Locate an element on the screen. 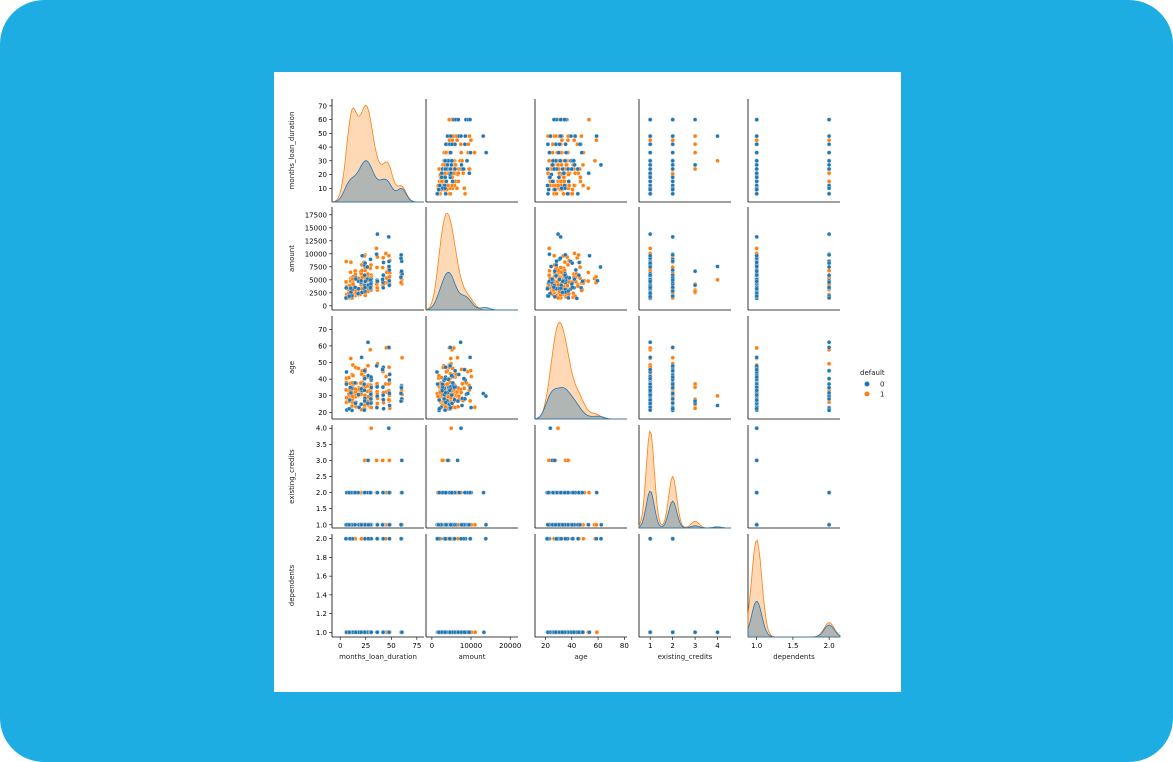  panel-age-vs-amount is located at coordinates (471, 368).